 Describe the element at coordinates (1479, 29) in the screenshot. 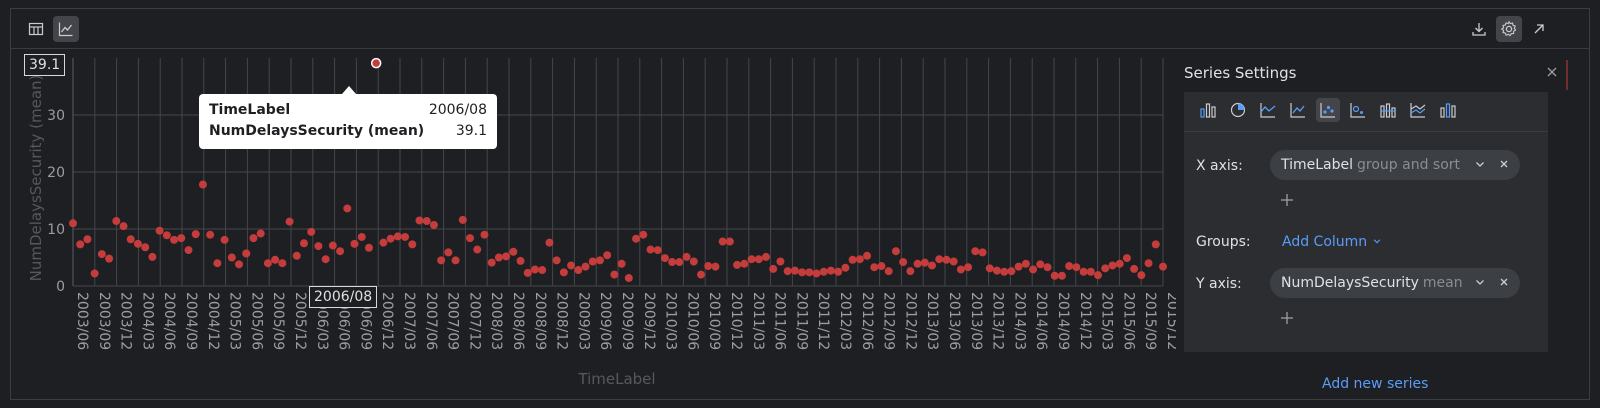

I see `download-button` at that location.